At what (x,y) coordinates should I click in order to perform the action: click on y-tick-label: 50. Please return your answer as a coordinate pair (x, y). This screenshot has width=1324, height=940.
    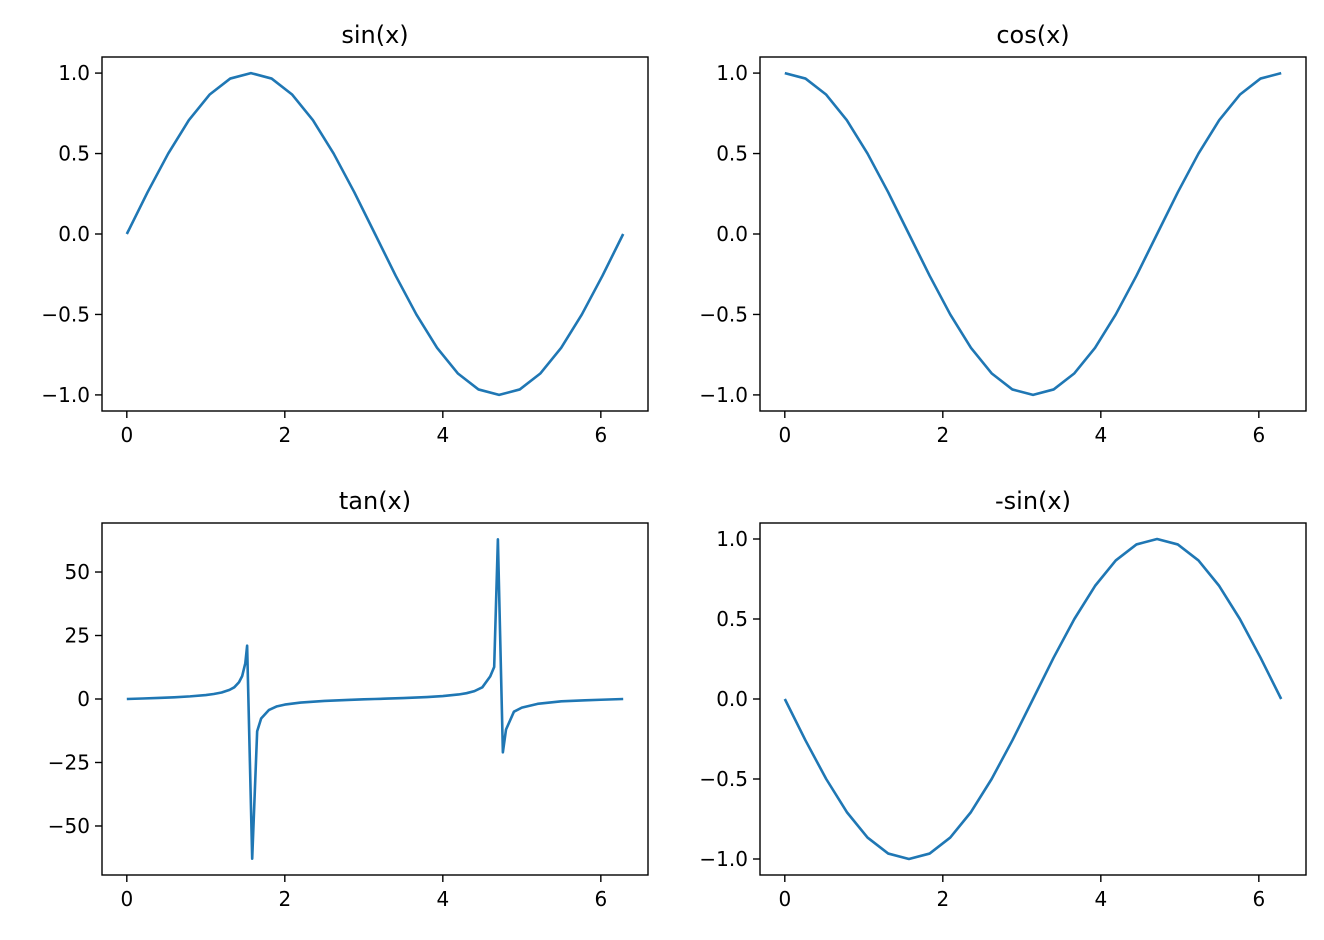
    Looking at the image, I should click on (77, 572).